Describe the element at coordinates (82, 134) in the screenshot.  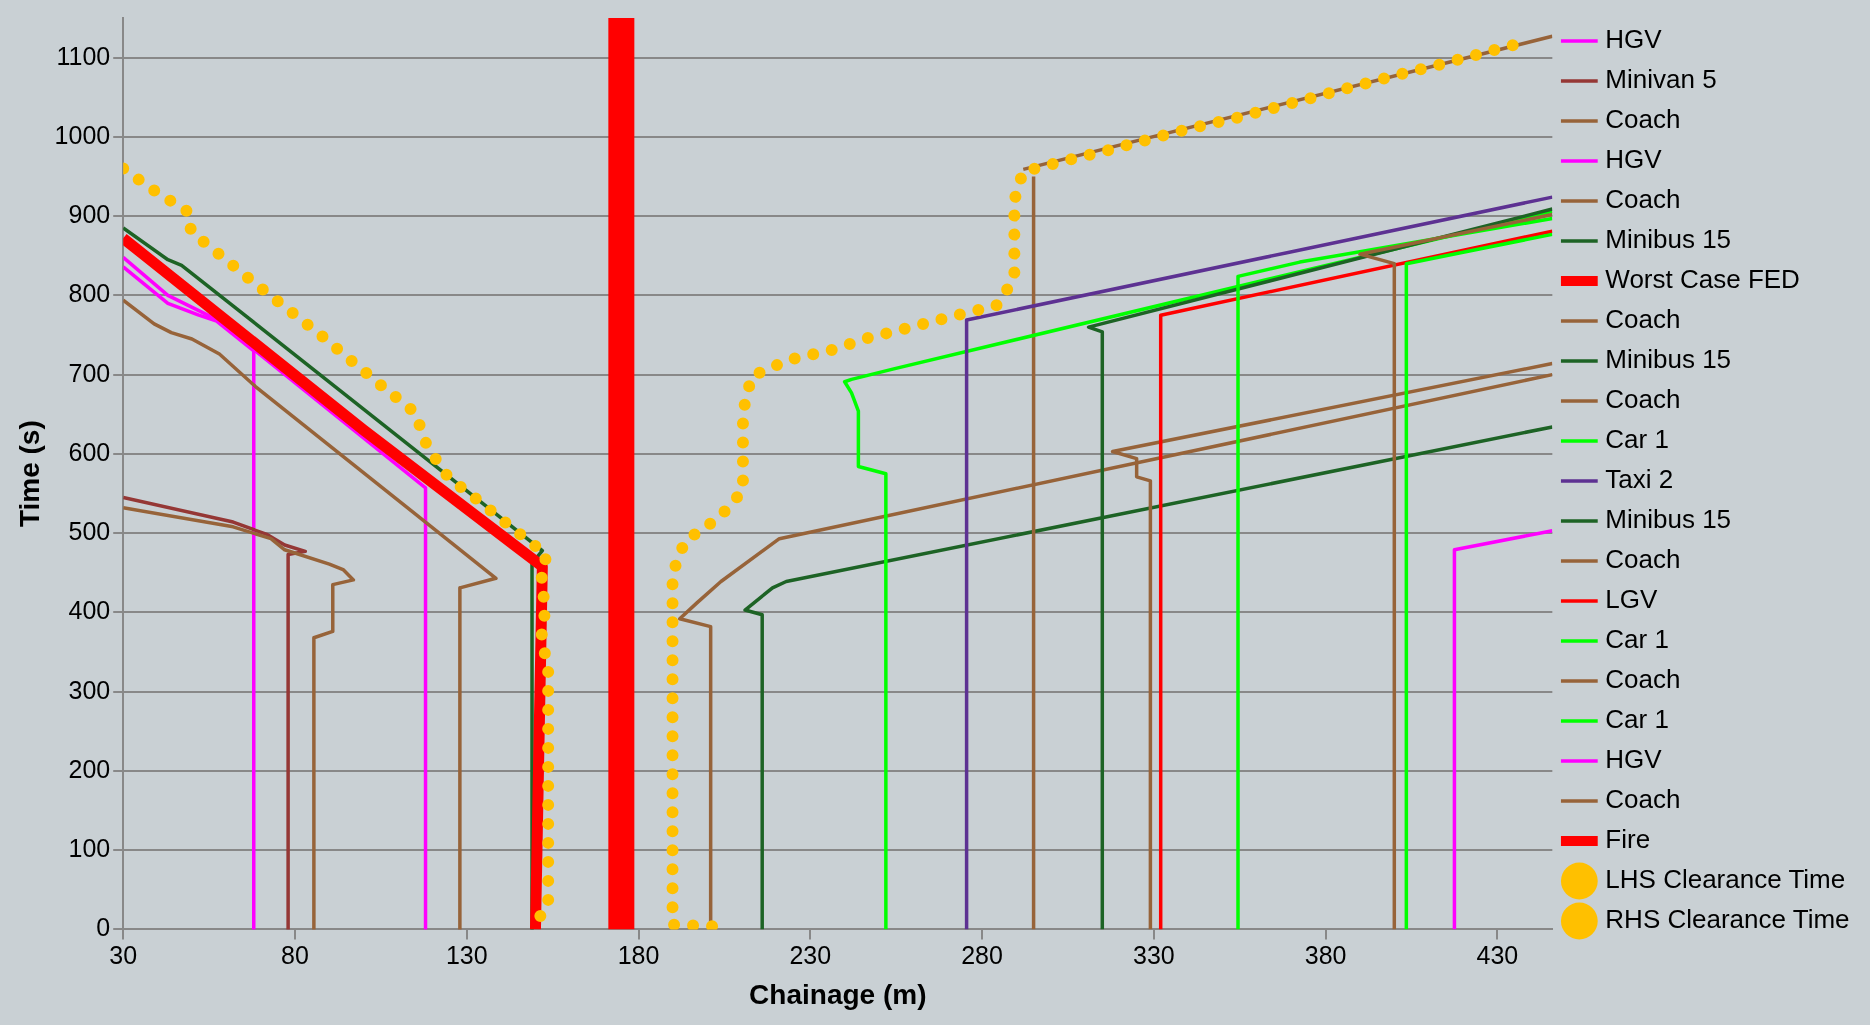
I see `y-tick-label: 1000` at that location.